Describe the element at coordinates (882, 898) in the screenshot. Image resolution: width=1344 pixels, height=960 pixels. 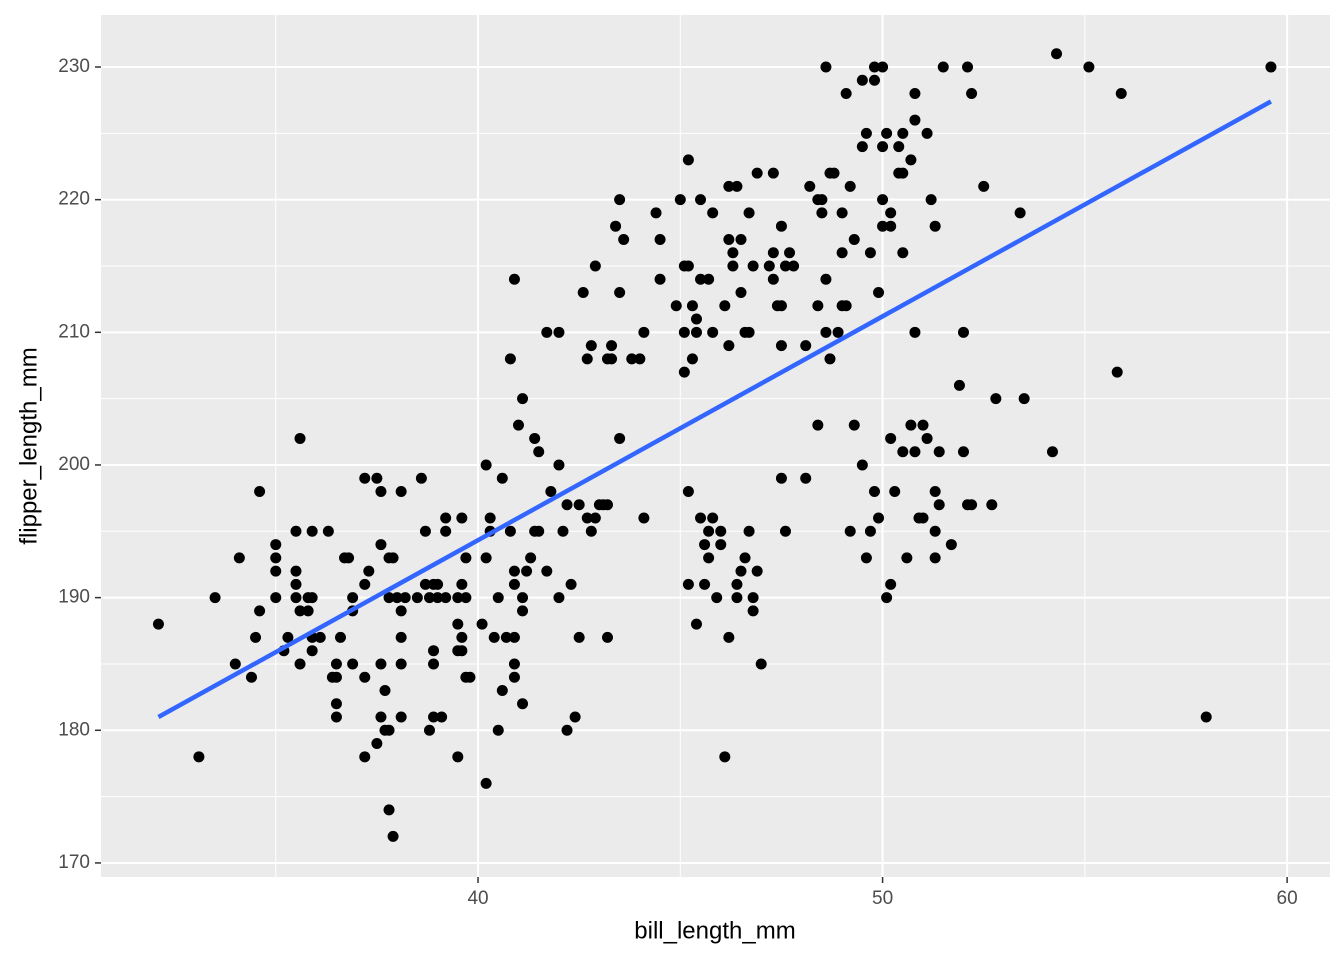
I see `x-tick-label: 50` at that location.